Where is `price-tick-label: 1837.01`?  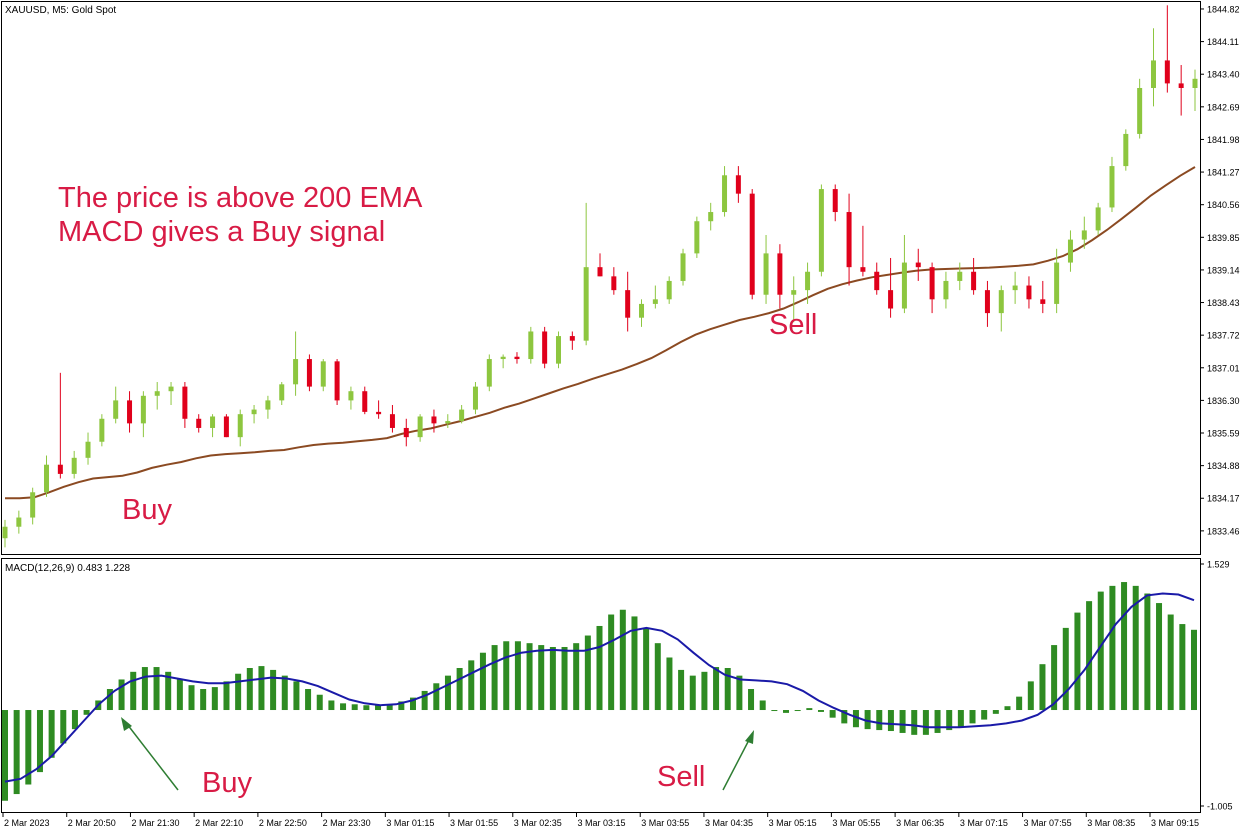 price-tick-label: 1837.01 is located at coordinates (1223, 368).